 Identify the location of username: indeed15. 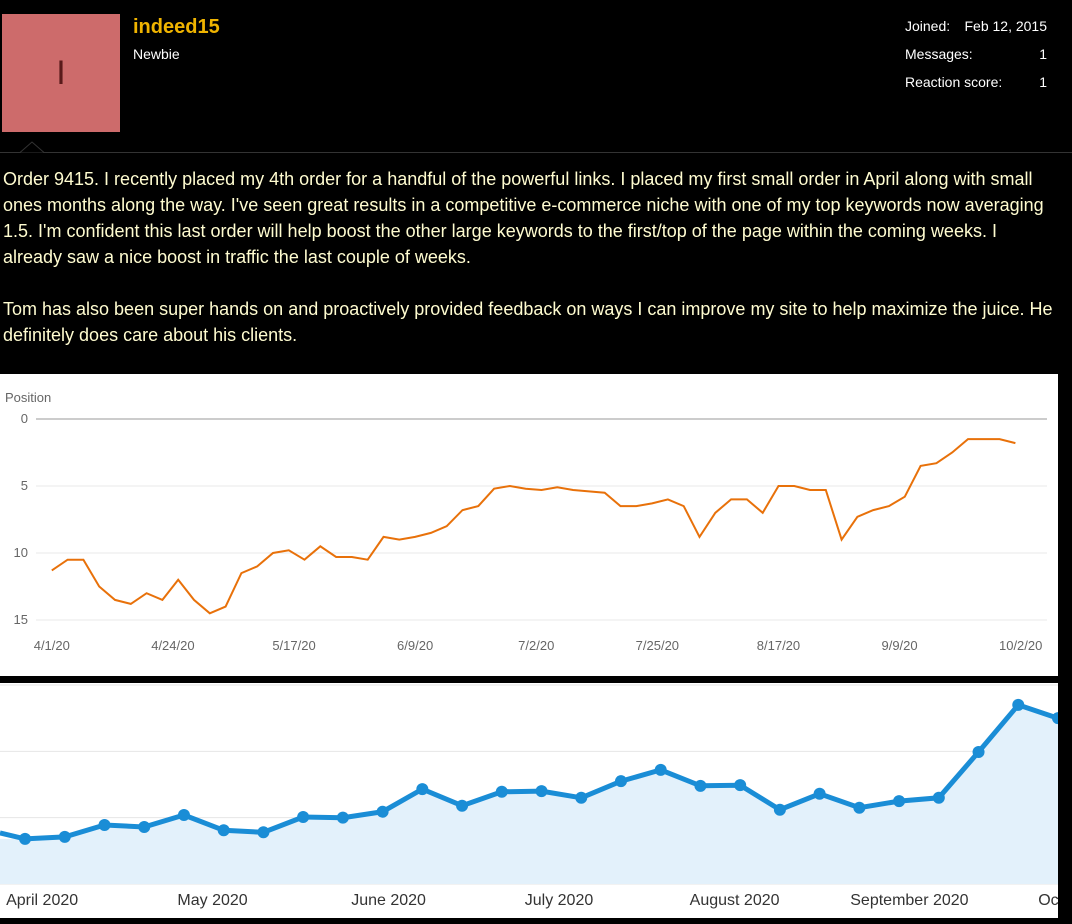
(176, 27).